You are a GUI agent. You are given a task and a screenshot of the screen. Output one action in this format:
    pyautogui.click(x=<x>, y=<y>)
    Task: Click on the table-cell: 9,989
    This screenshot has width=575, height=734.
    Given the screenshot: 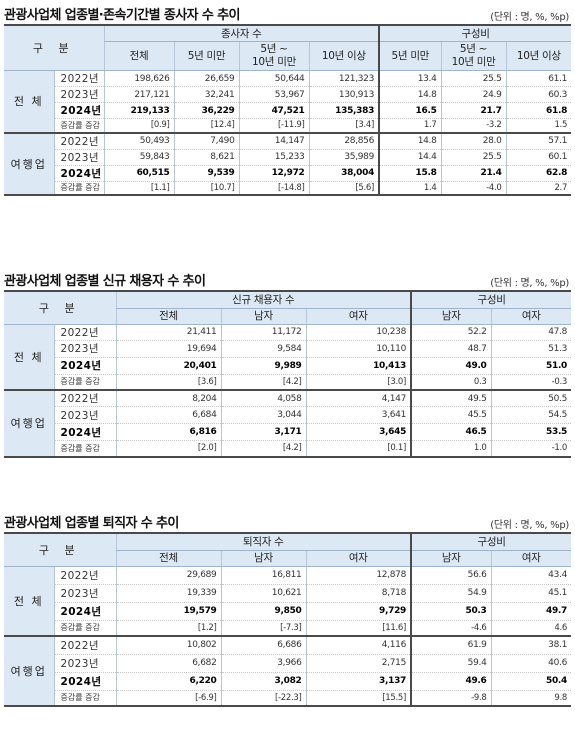 What is the action you would take?
    pyautogui.click(x=263, y=366)
    